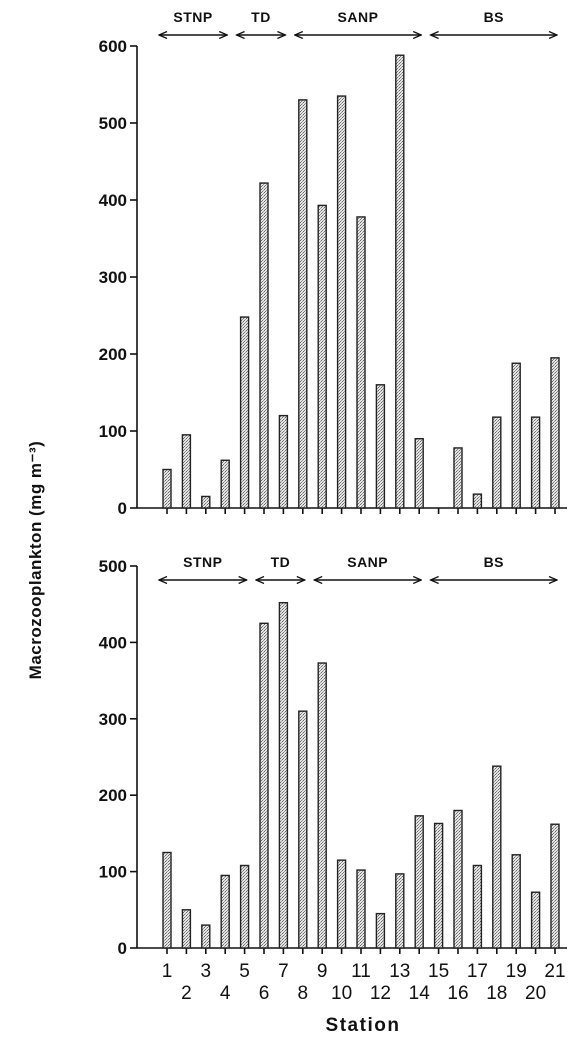  Describe the element at coordinates (535, 993) in the screenshot. I see `x-tick-label-station-20: 20` at that location.